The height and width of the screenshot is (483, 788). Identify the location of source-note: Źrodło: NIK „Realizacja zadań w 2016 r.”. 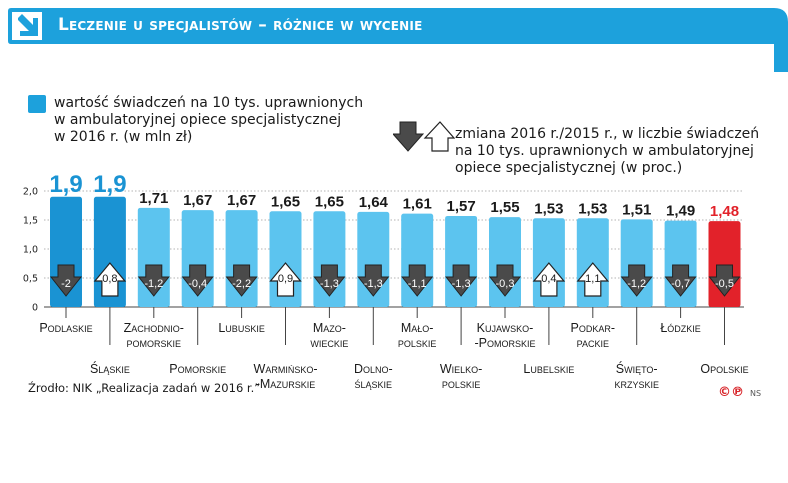
(144, 388).